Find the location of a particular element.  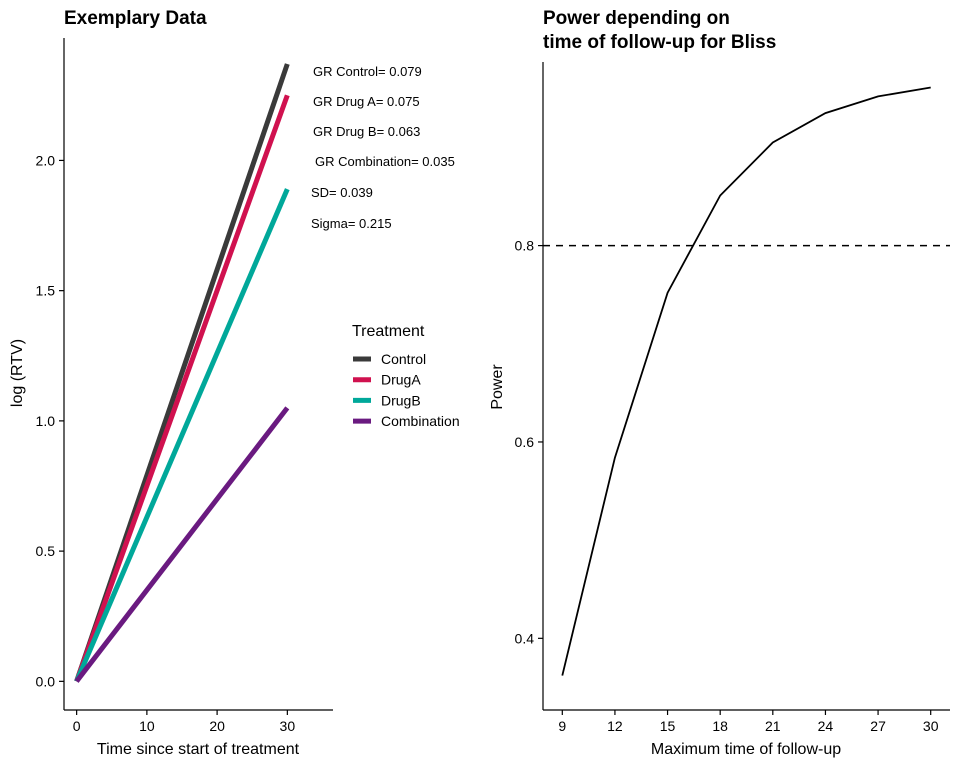

panel1-y-tick-label: 2.0 is located at coordinates (46, 160).